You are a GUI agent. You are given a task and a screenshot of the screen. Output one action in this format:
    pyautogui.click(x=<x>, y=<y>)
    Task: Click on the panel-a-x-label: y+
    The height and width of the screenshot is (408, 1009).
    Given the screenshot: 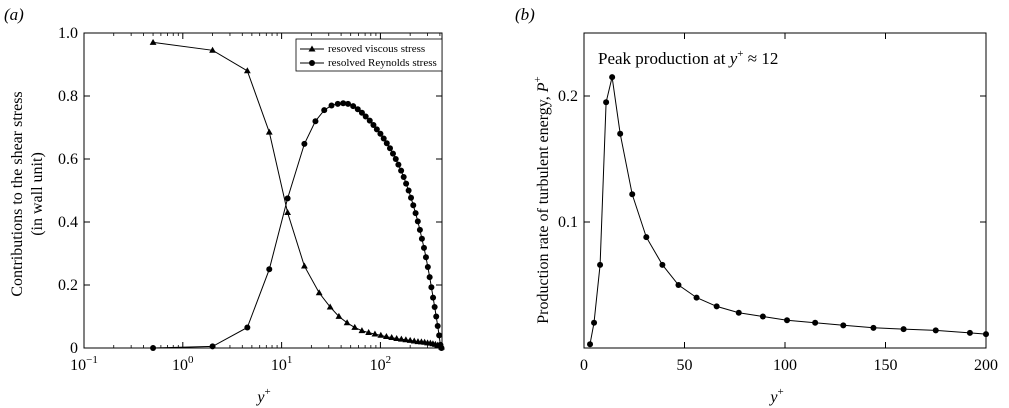 What is the action you would take?
    pyautogui.click(x=262, y=396)
    